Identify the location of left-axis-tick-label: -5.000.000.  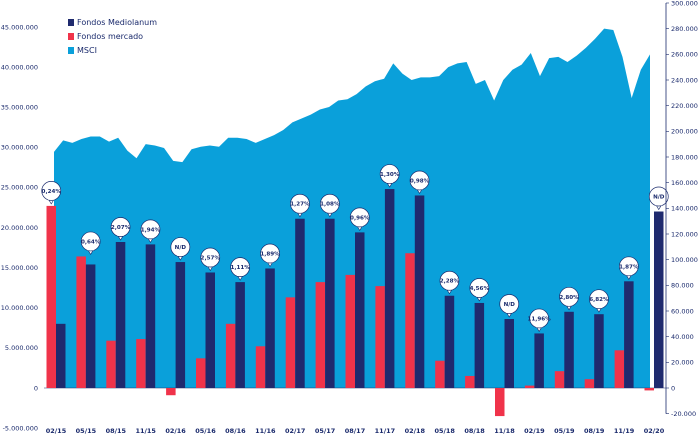
(20, 428).